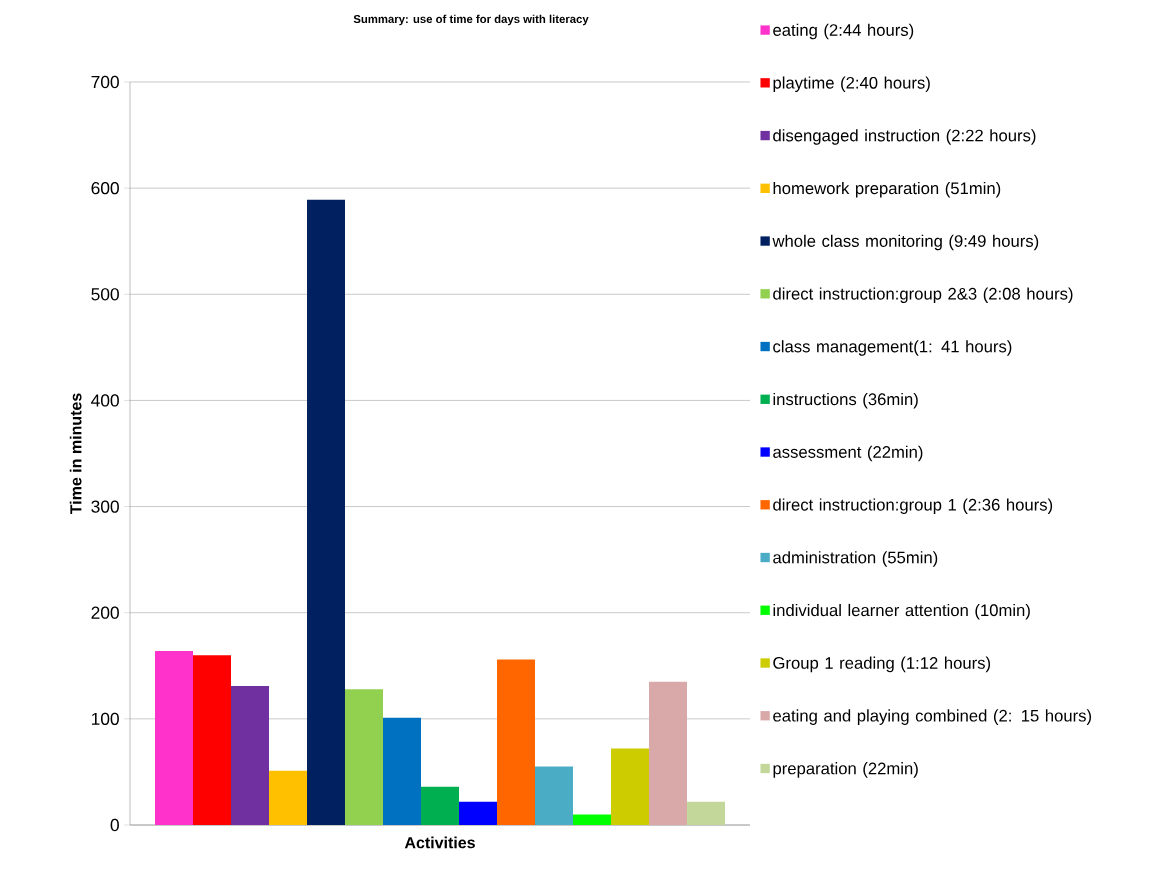  What do you see at coordinates (904, 137) in the screenshot?
I see `legend-label: disengaged instruction (2:22 hours)` at bounding box center [904, 137].